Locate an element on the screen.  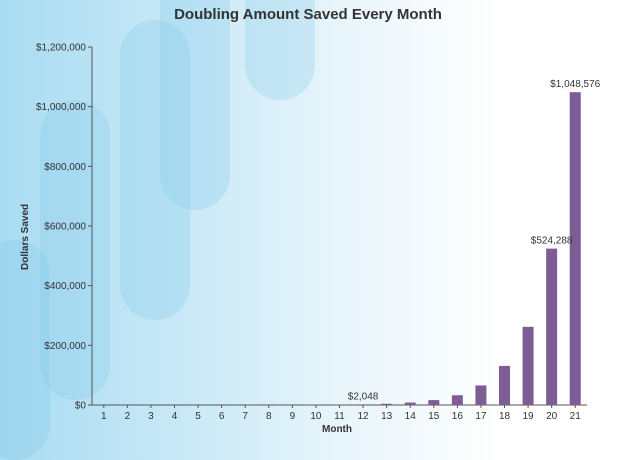
x-tick-label: 20 is located at coordinates (552, 416).